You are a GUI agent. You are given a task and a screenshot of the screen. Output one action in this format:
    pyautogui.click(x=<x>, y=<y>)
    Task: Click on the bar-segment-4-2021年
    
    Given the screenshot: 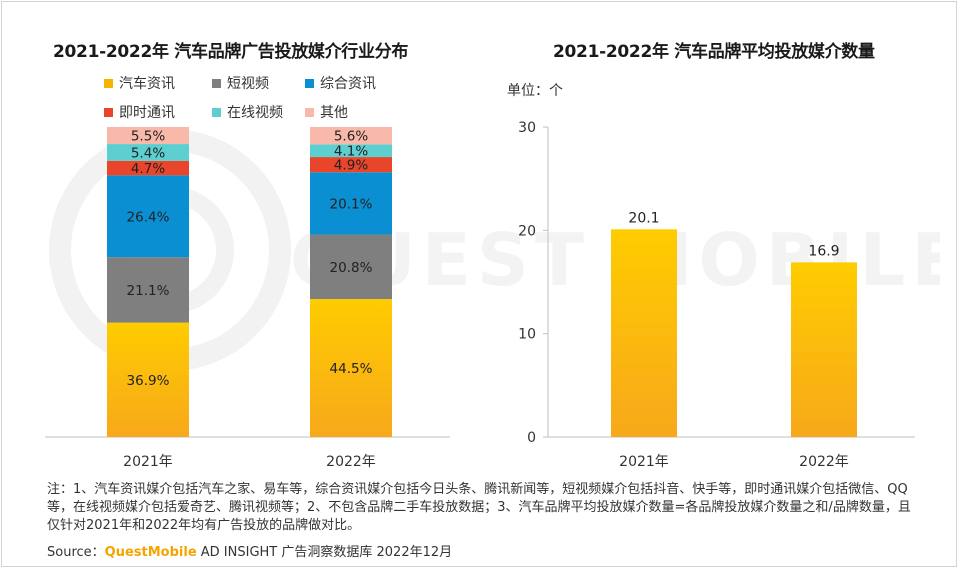 What is the action you would take?
    pyautogui.click(x=148, y=152)
    